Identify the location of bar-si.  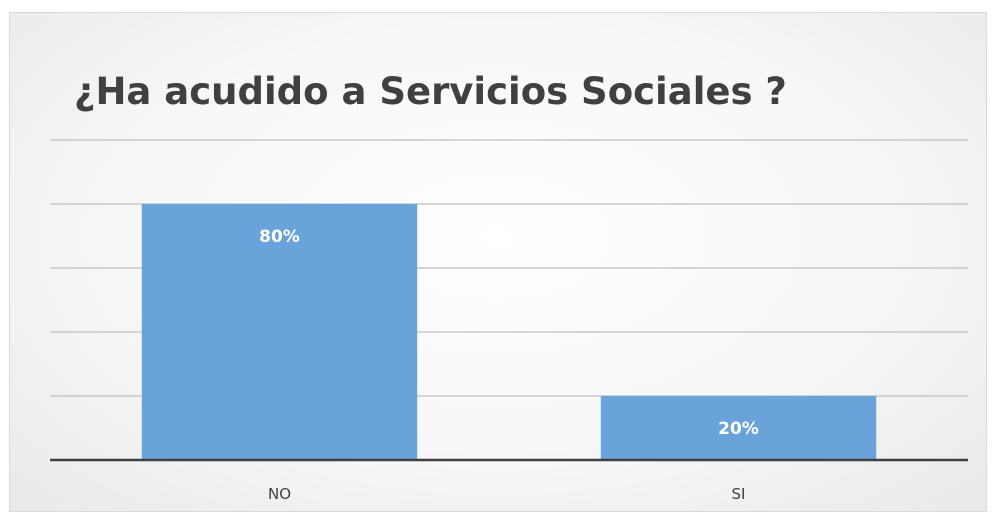
(738, 428).